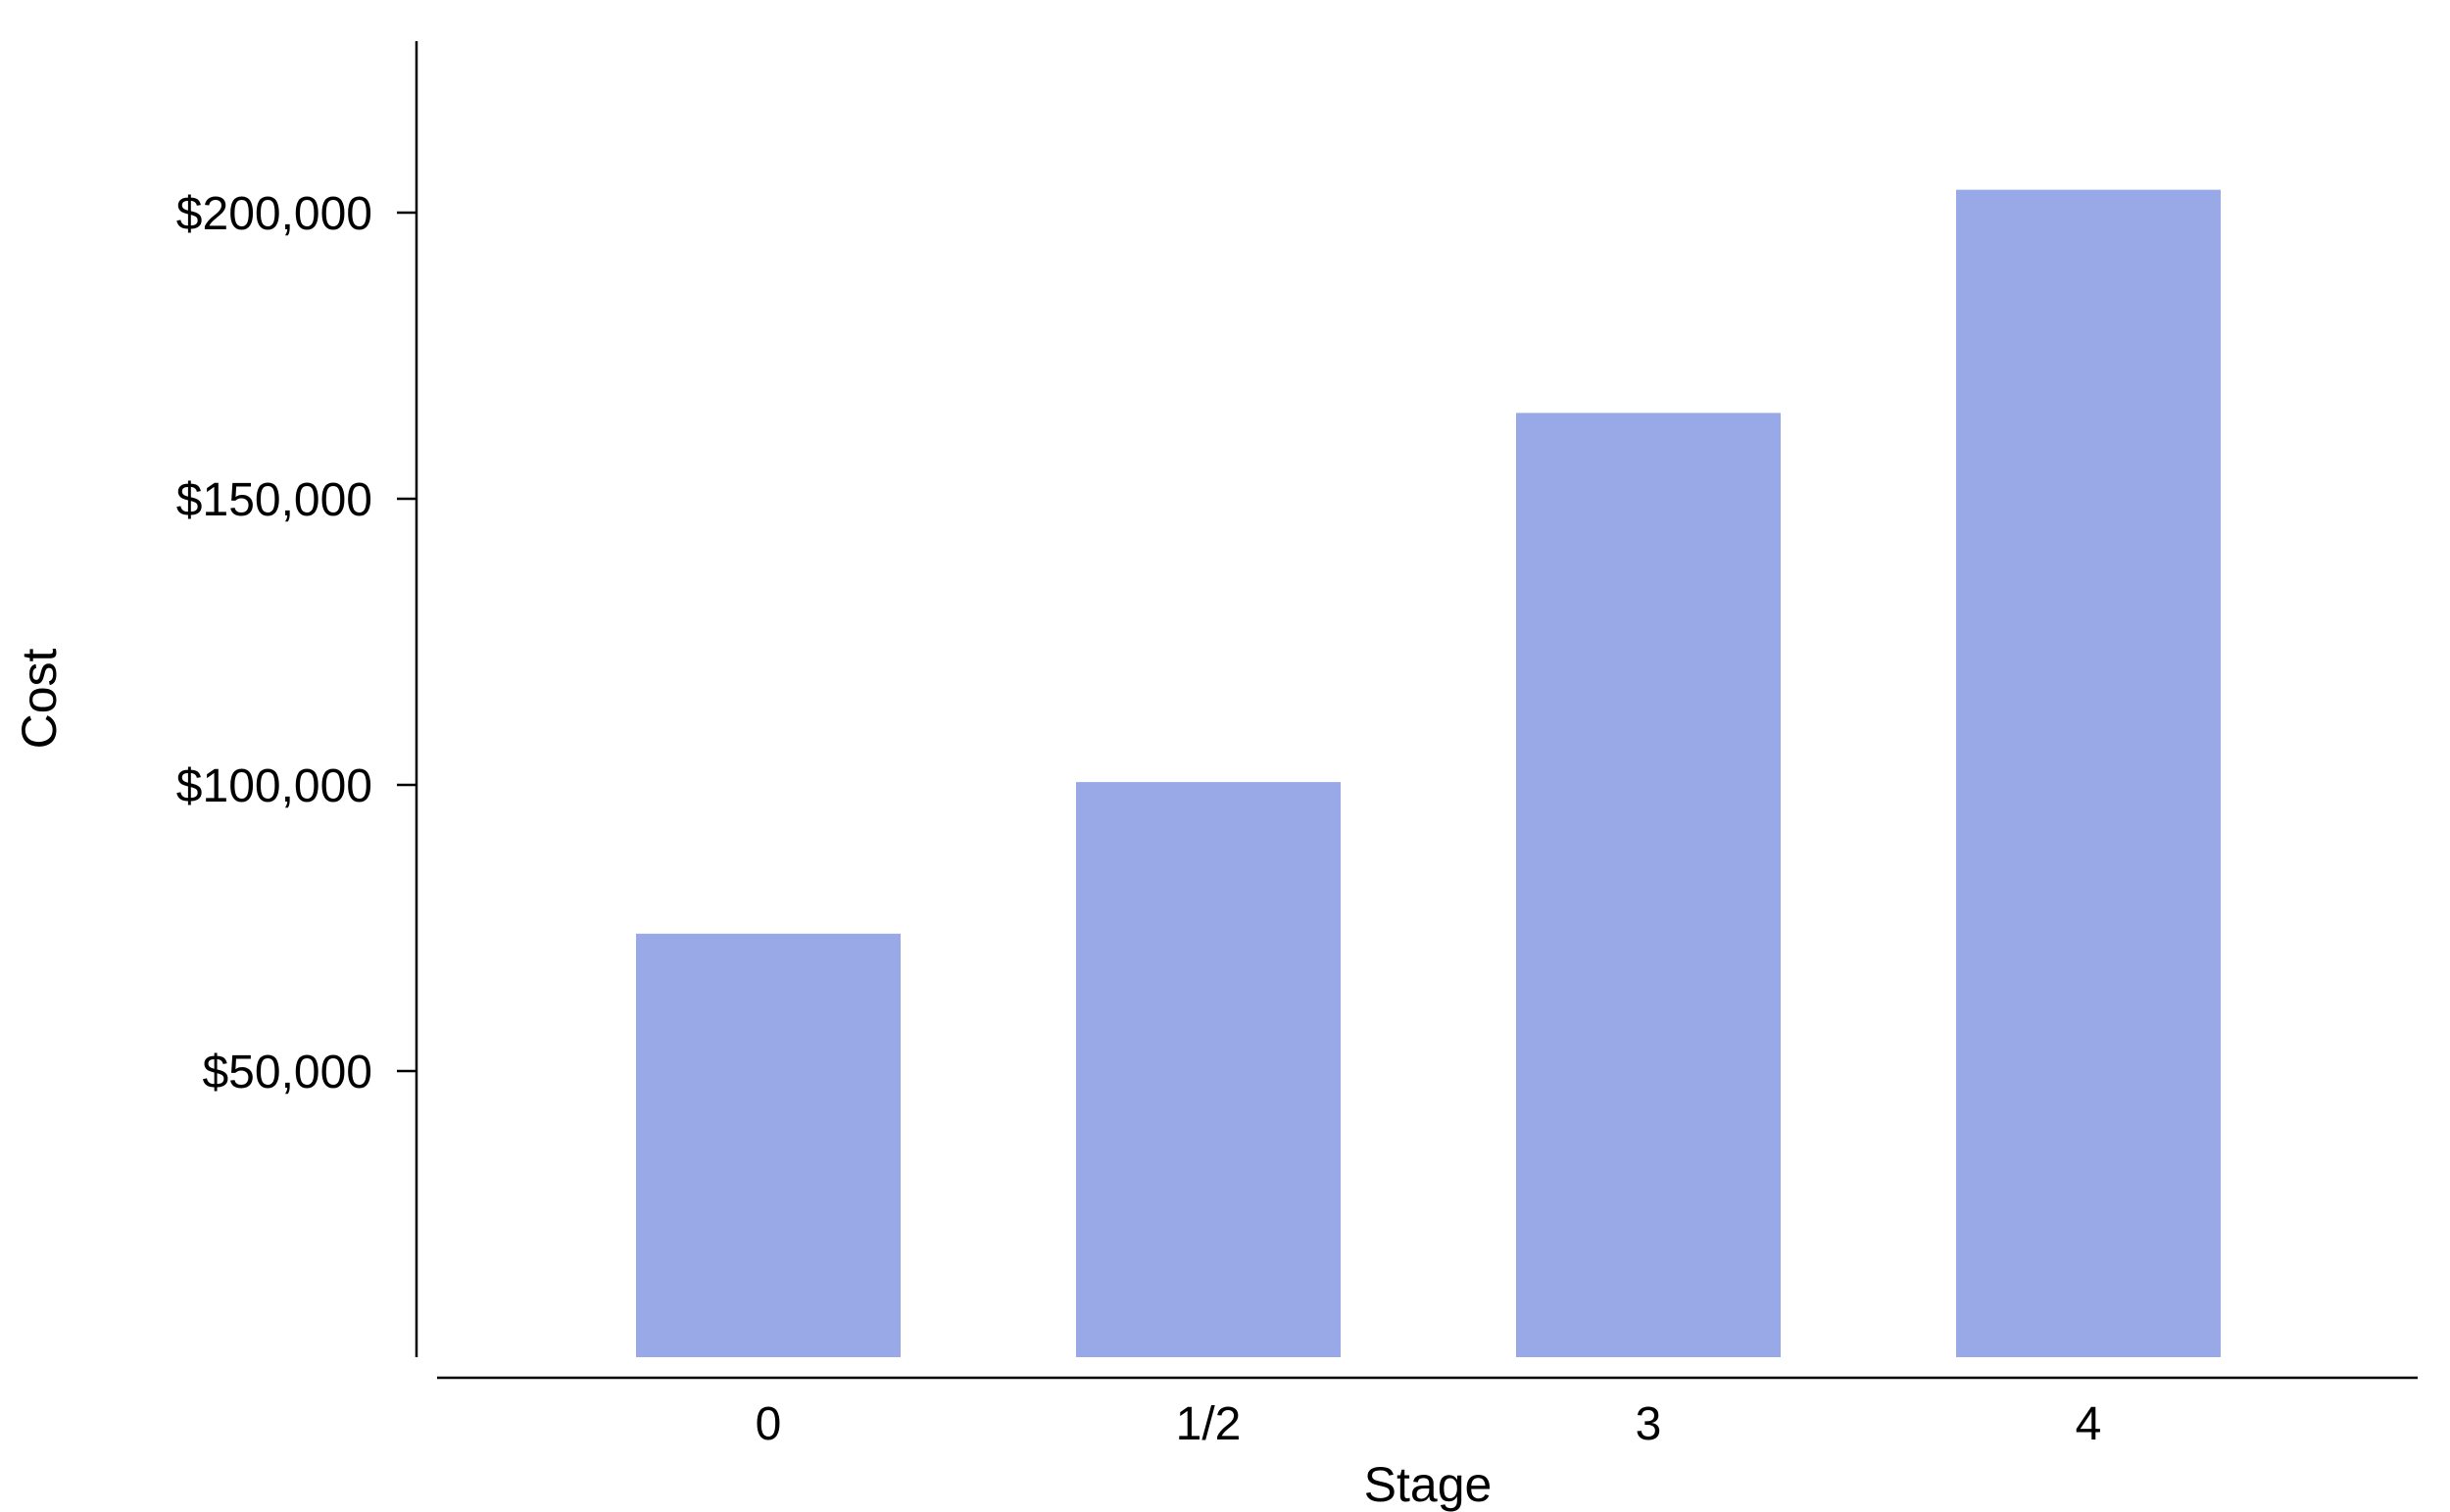  I want to click on x-tick-label: 0, so click(769, 1424).